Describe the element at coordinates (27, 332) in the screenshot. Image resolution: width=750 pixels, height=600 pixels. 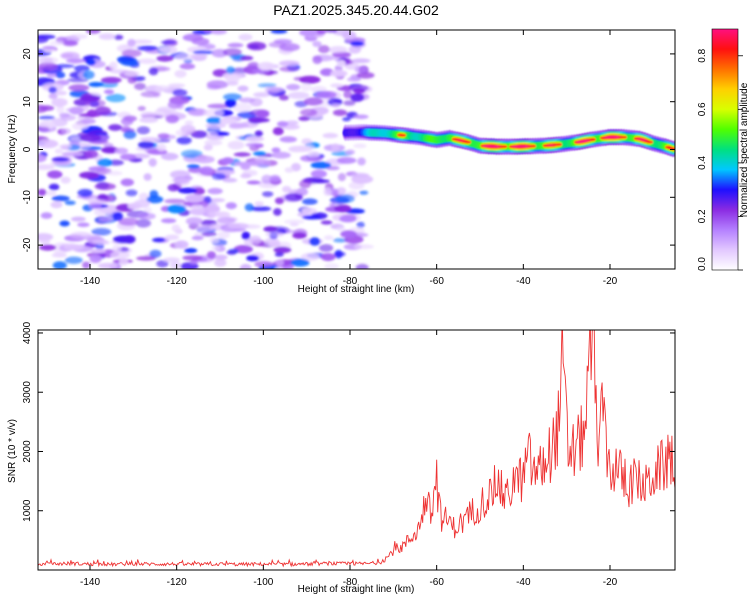
I see `y-tick-label: 4000` at that location.